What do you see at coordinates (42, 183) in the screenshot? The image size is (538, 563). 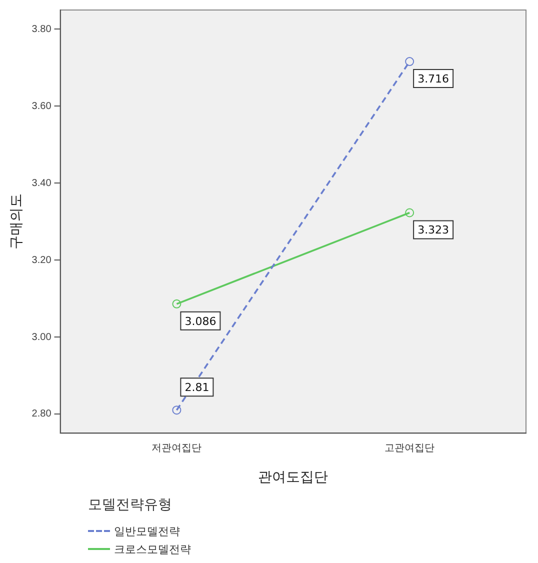 I see `y-tick-label: 3.40` at bounding box center [42, 183].